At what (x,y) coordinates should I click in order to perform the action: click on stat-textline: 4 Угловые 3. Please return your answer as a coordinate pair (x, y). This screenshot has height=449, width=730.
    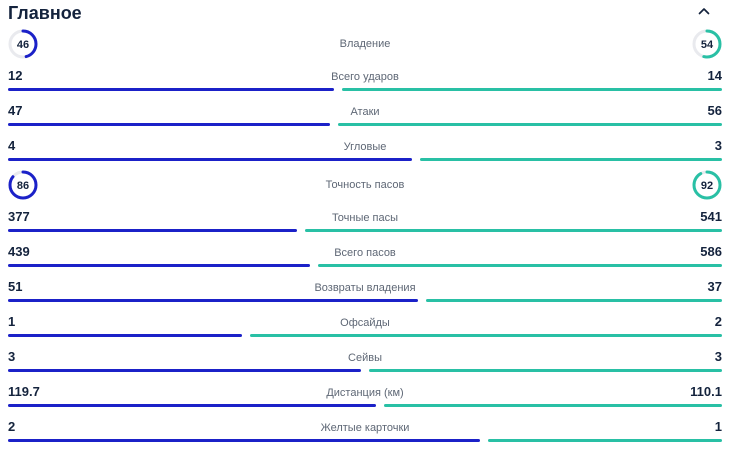
    Looking at the image, I should click on (365, 142).